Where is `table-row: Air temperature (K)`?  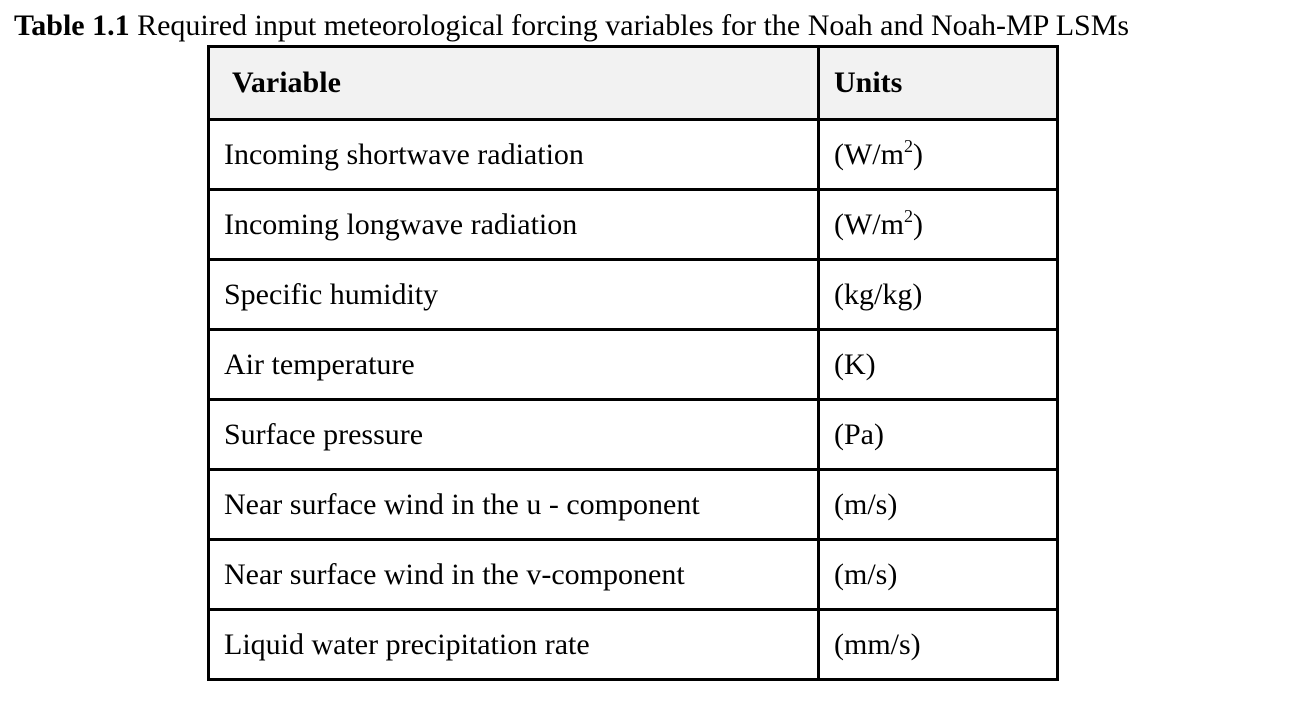
table-row: Air temperature (K) is located at coordinates (633, 364).